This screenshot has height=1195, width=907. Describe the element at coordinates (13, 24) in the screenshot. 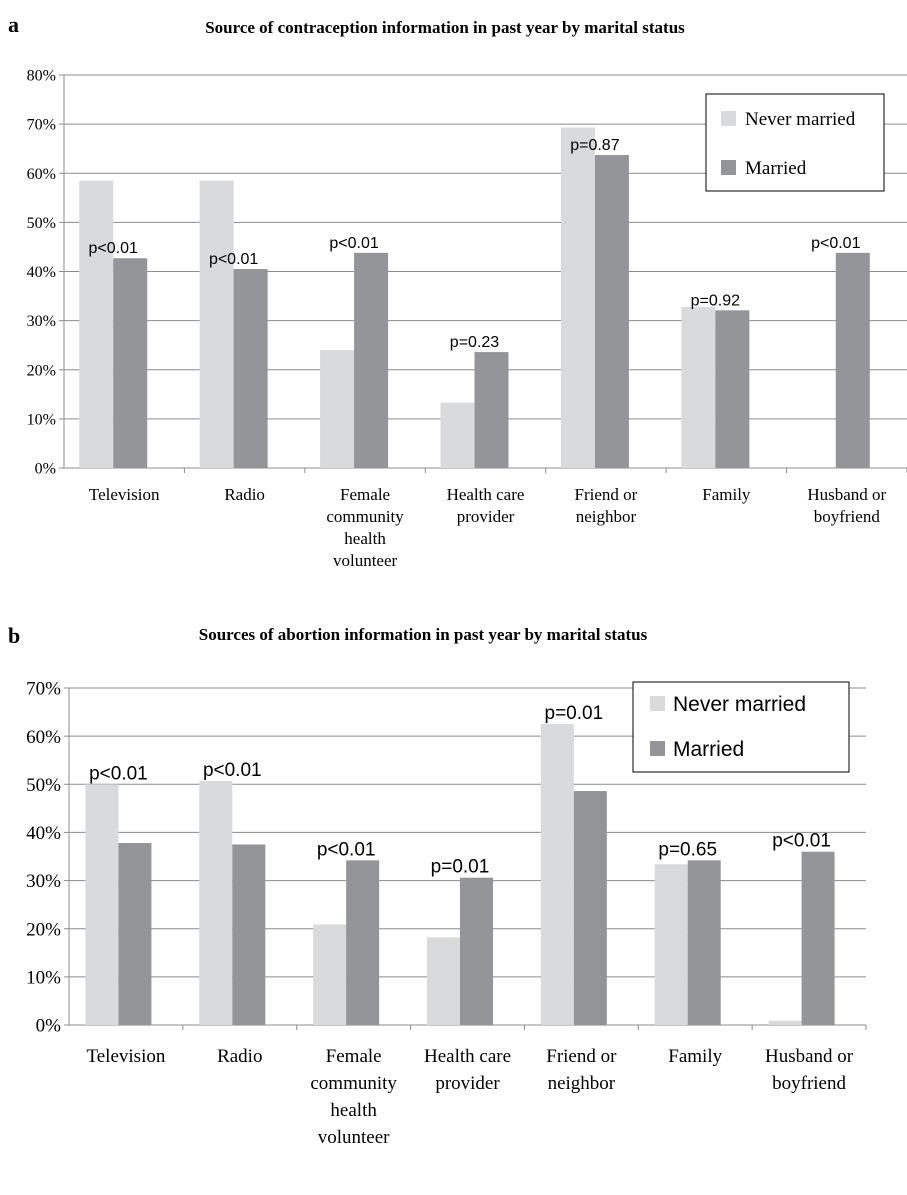

I see `panel-letter: a` at that location.